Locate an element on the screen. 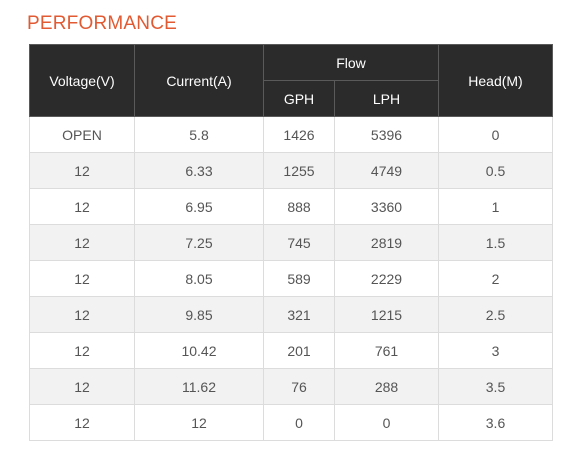 The image size is (580, 468). cell-head: 1 is located at coordinates (495, 206).